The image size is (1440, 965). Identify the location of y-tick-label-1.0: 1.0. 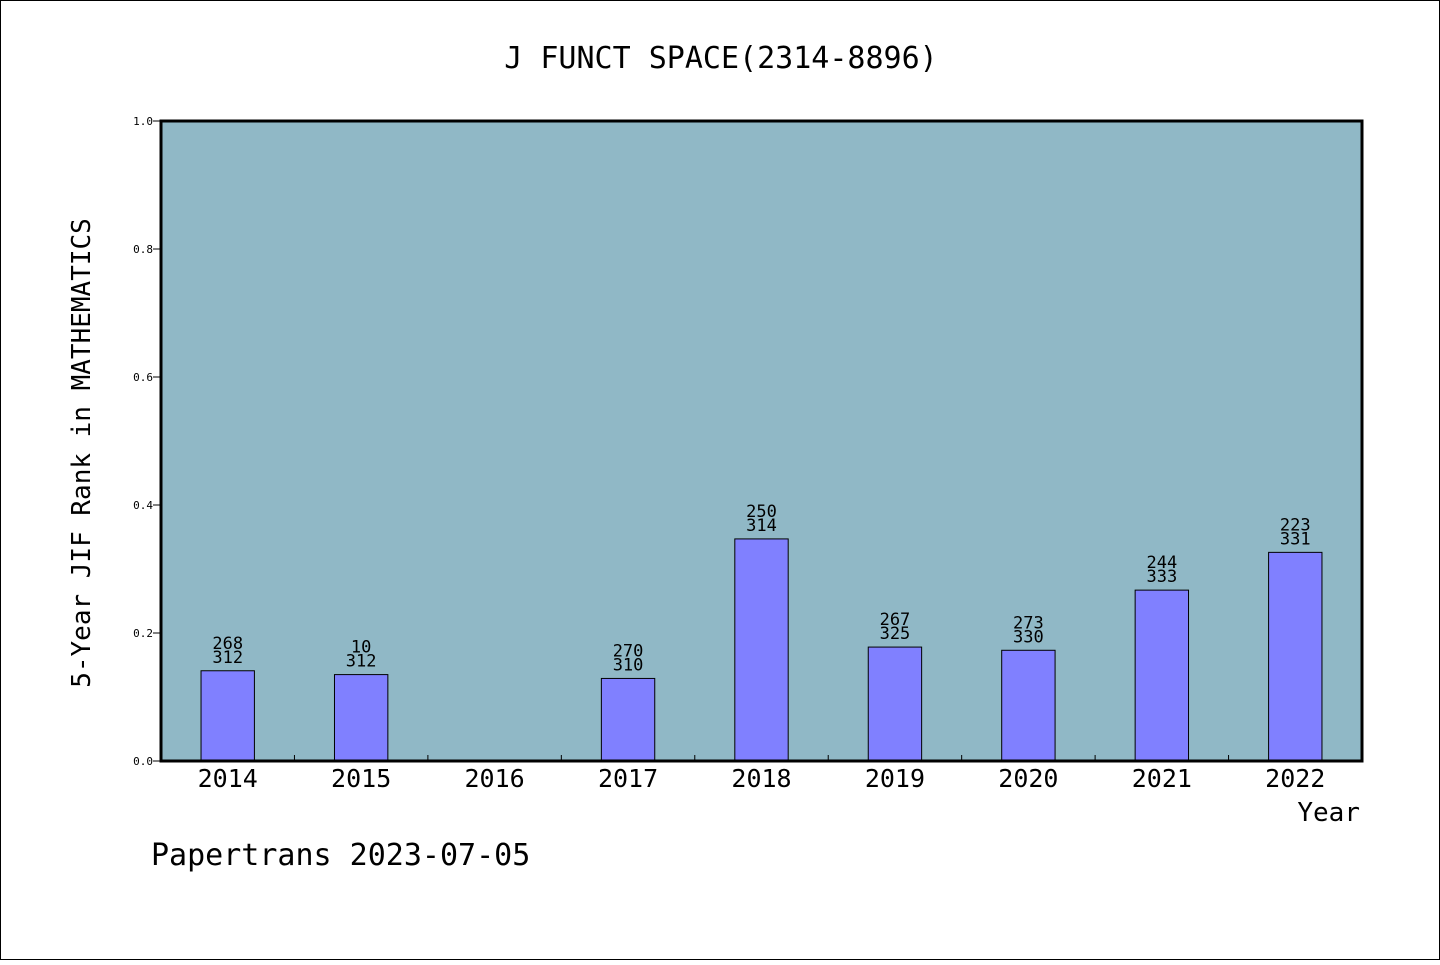
(143, 121).